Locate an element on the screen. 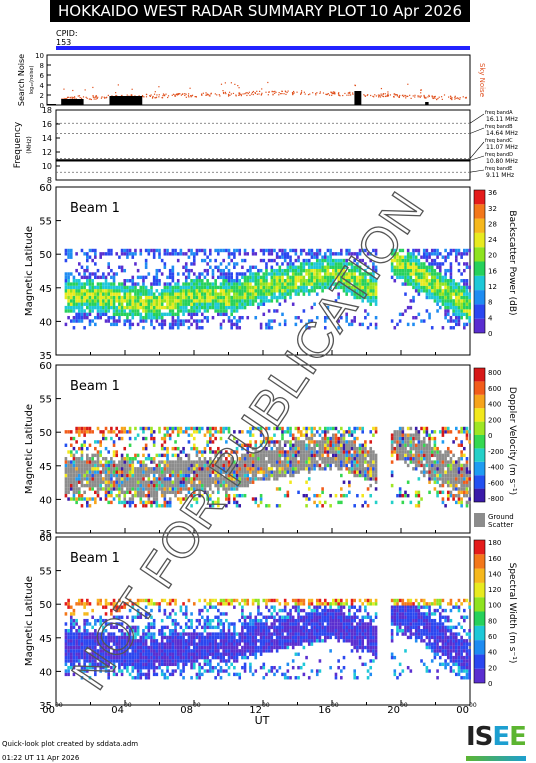  frequency-band-name: freq bandA is located at coordinates (499, 113).